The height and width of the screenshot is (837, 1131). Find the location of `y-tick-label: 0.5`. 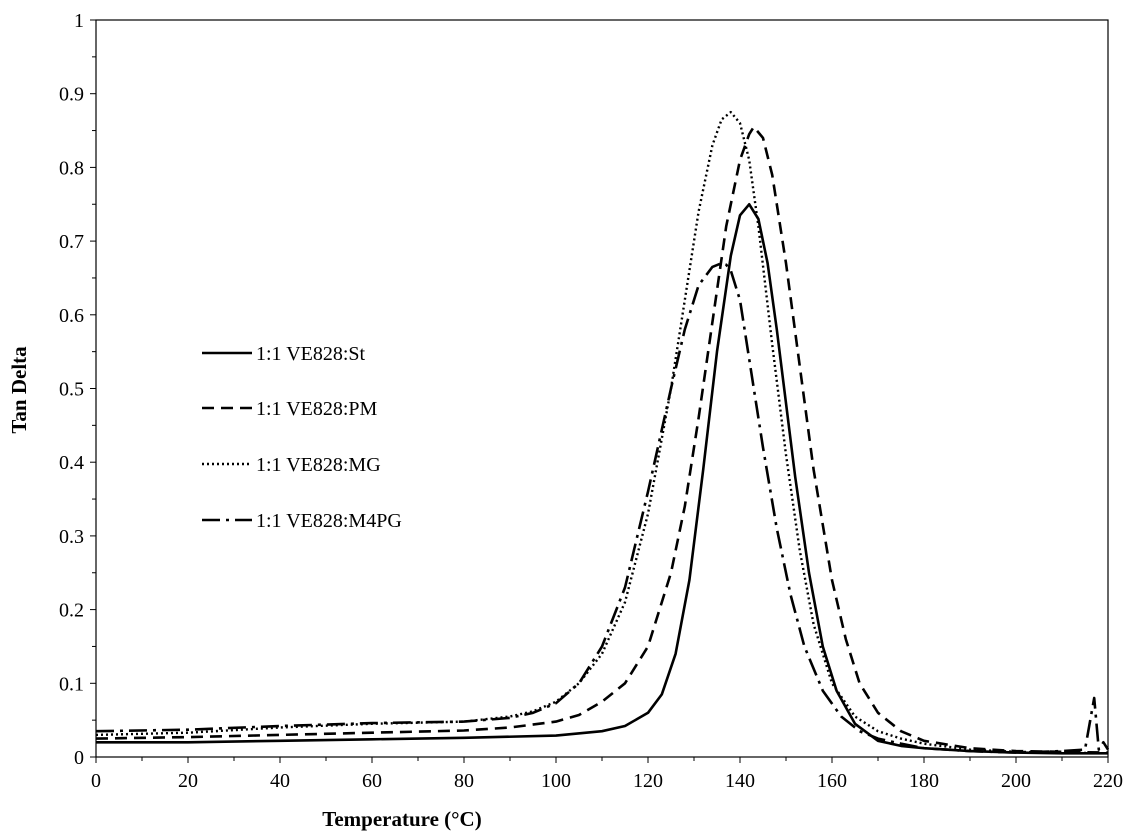

y-tick-label: 0.5 is located at coordinates (71, 390).